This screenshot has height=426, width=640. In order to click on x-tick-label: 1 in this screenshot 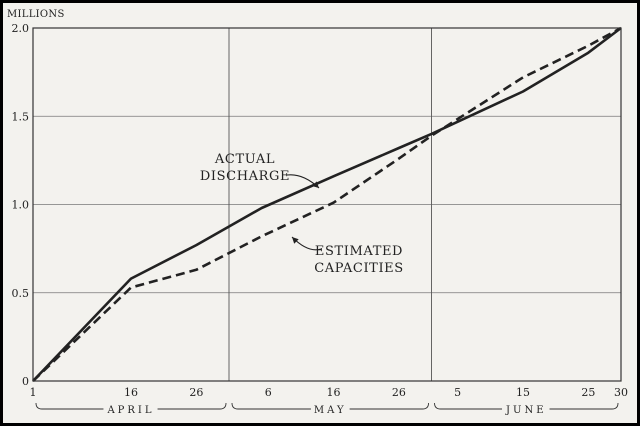, I will do `click(33, 392)`.